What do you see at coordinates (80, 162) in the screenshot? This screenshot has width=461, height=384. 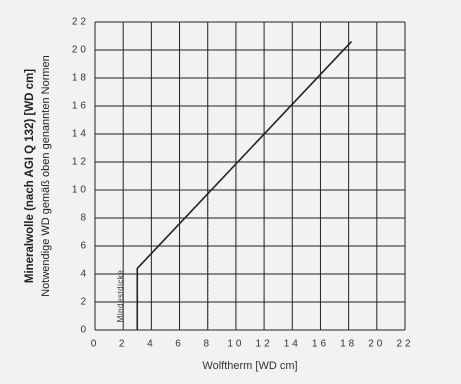 I see `y-tick-label: 12` at bounding box center [80, 162].